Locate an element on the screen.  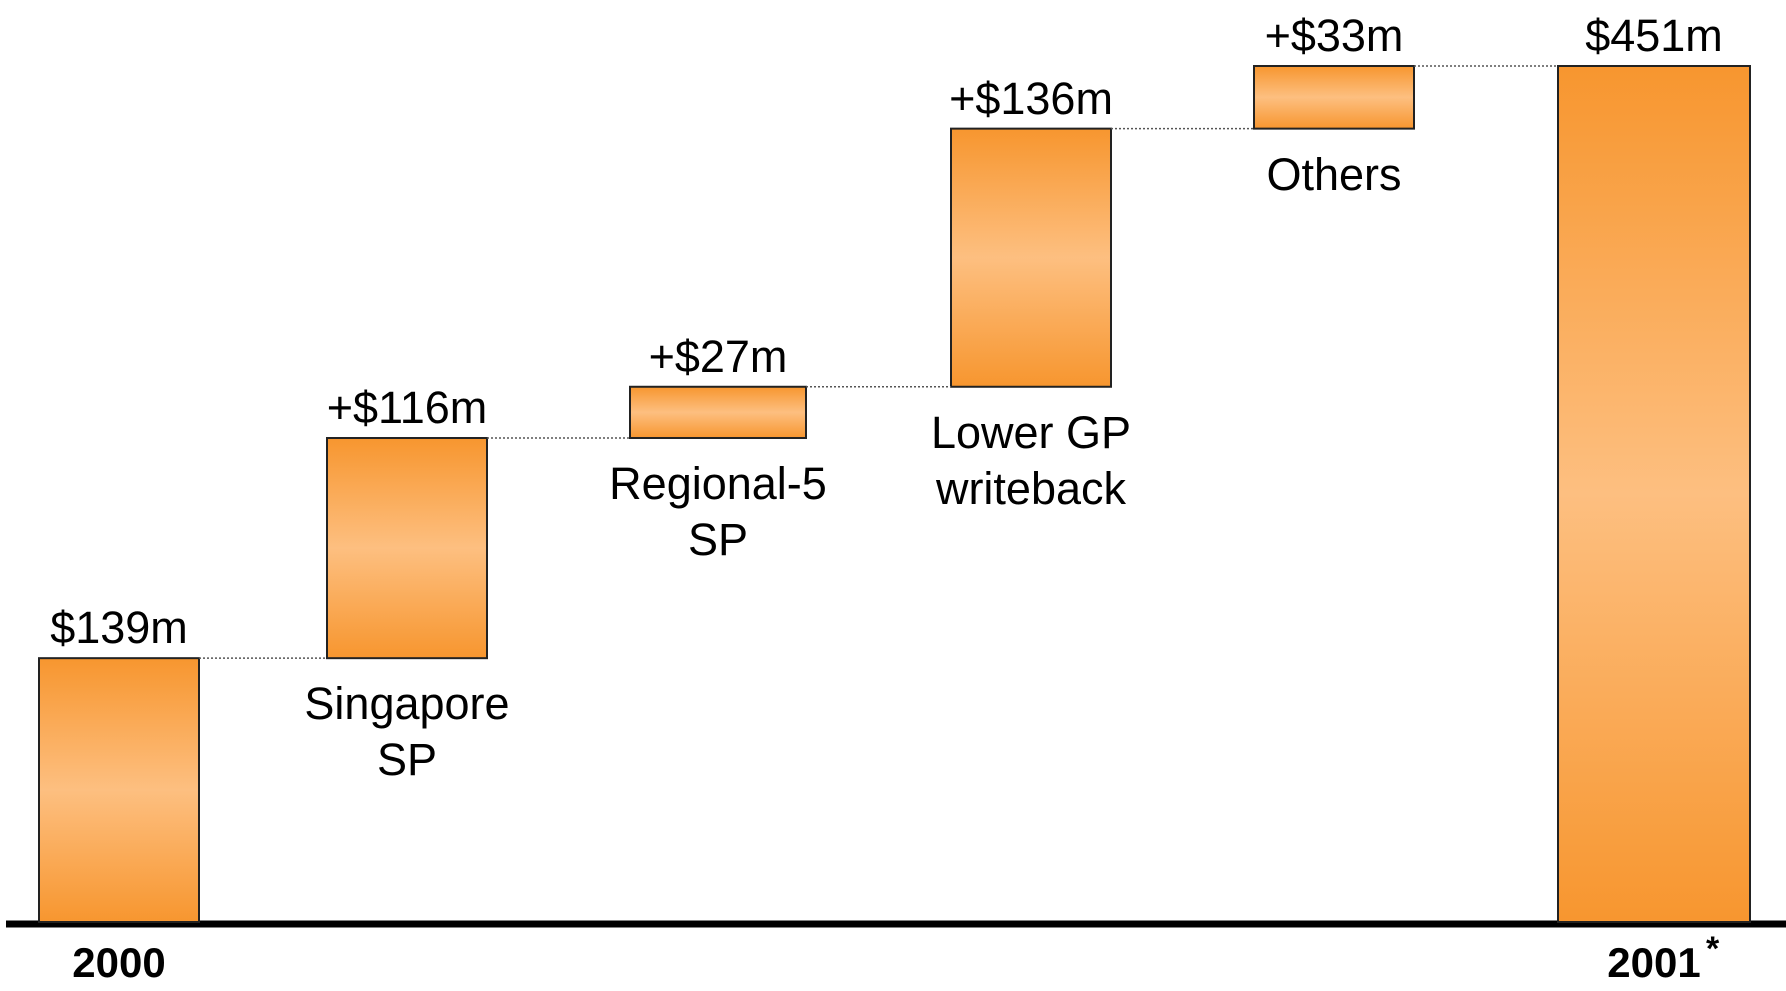
value-label: +$33m is located at coordinates (1334, 35).